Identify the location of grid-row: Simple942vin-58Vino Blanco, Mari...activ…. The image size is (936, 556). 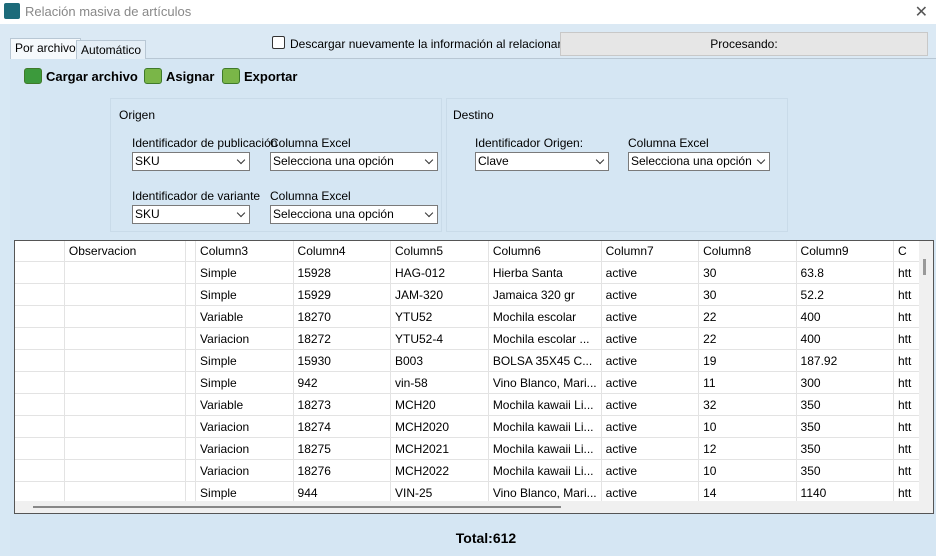
(474, 383).